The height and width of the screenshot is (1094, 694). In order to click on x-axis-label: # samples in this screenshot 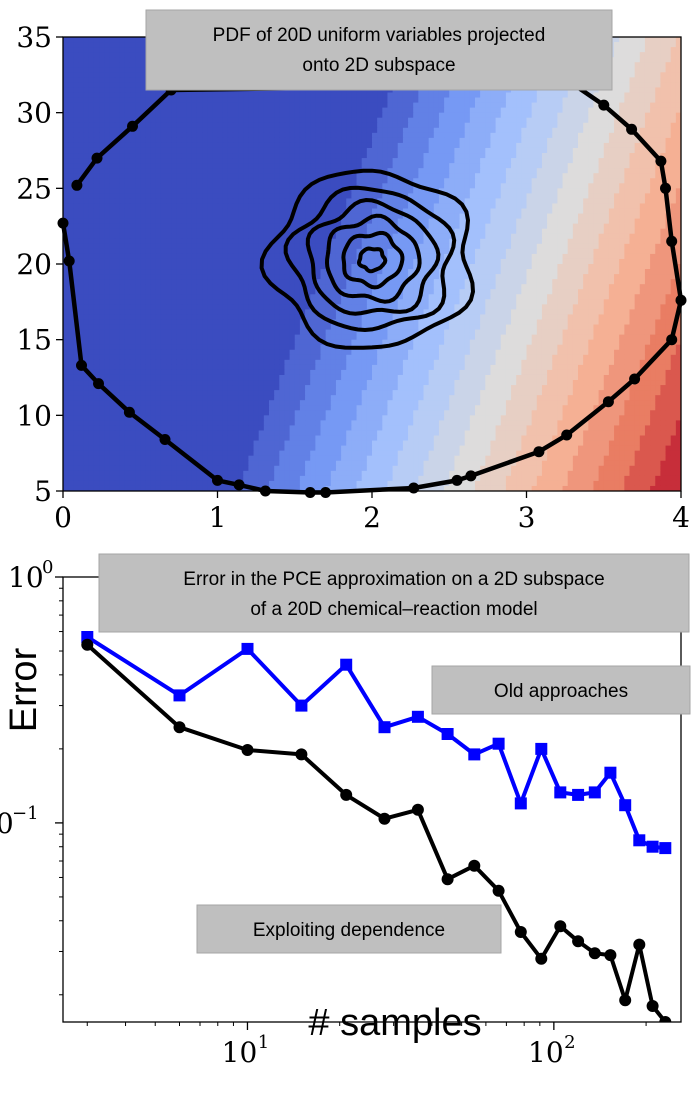, I will do `click(394, 1023)`.